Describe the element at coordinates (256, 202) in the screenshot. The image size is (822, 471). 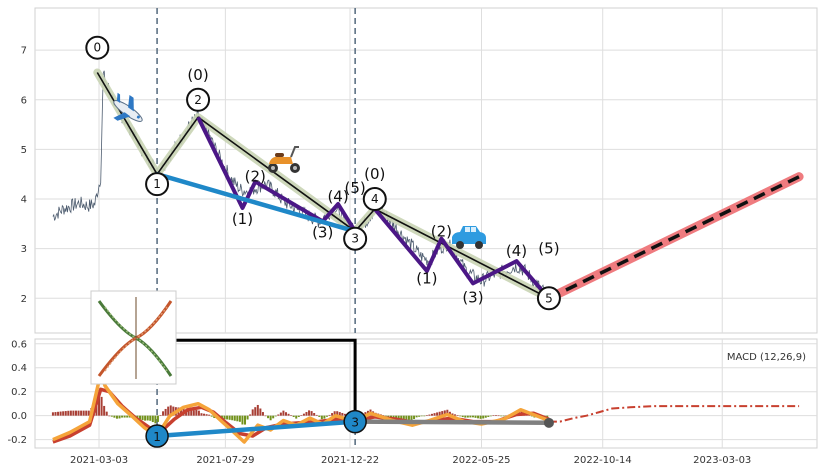
I see `price-trend-line` at that location.